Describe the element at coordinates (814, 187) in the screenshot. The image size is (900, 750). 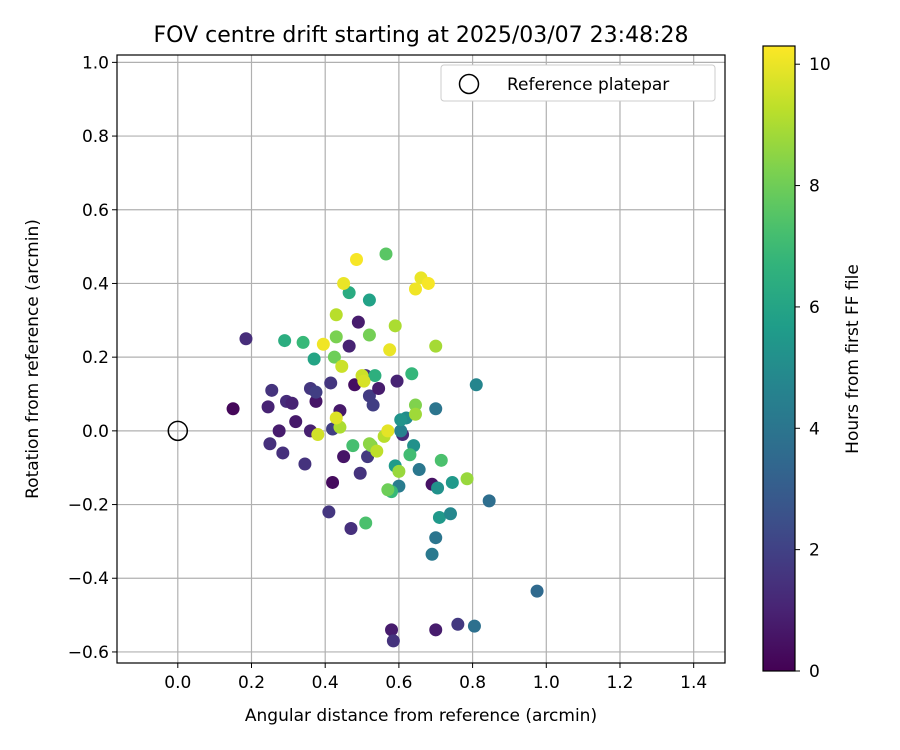
I see `colorbar-tick-label: 8` at that location.